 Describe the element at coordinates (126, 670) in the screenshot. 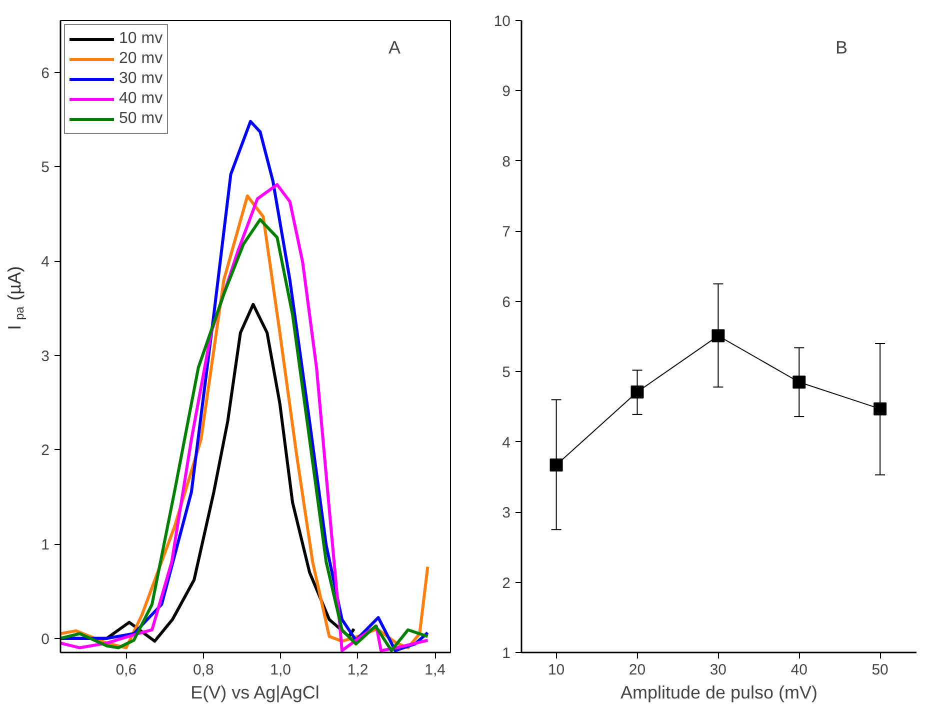

I see `x-tick-label: 0,6` at that location.